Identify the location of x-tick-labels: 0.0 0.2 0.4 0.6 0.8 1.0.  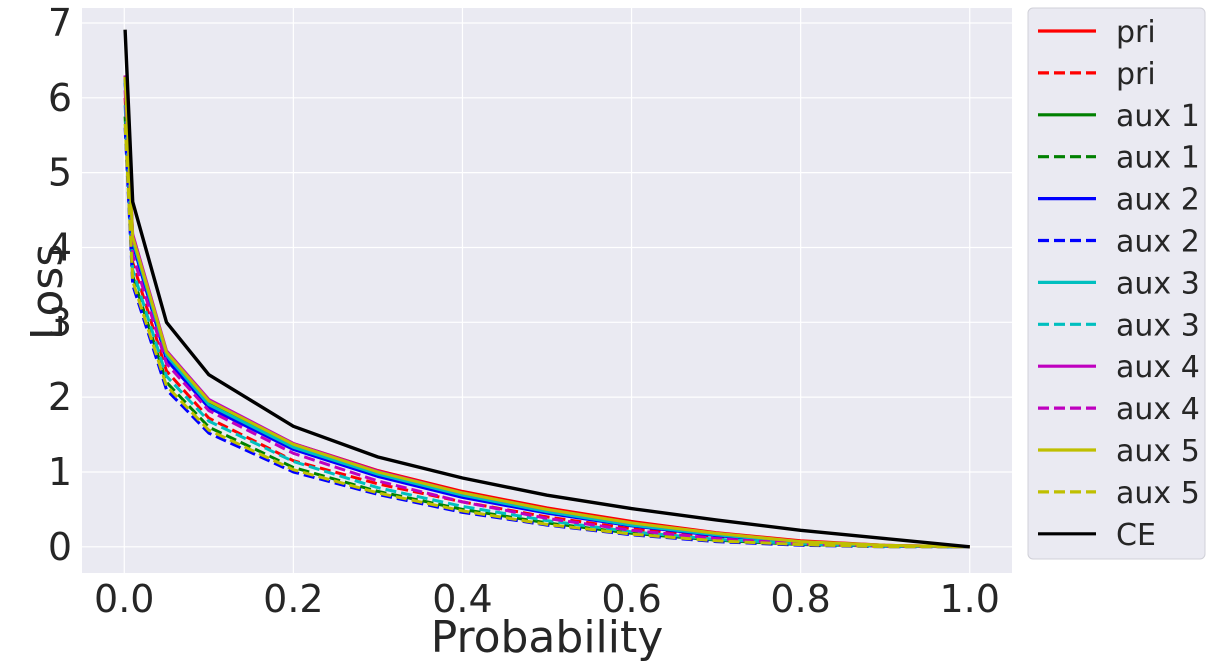
(547, 599).